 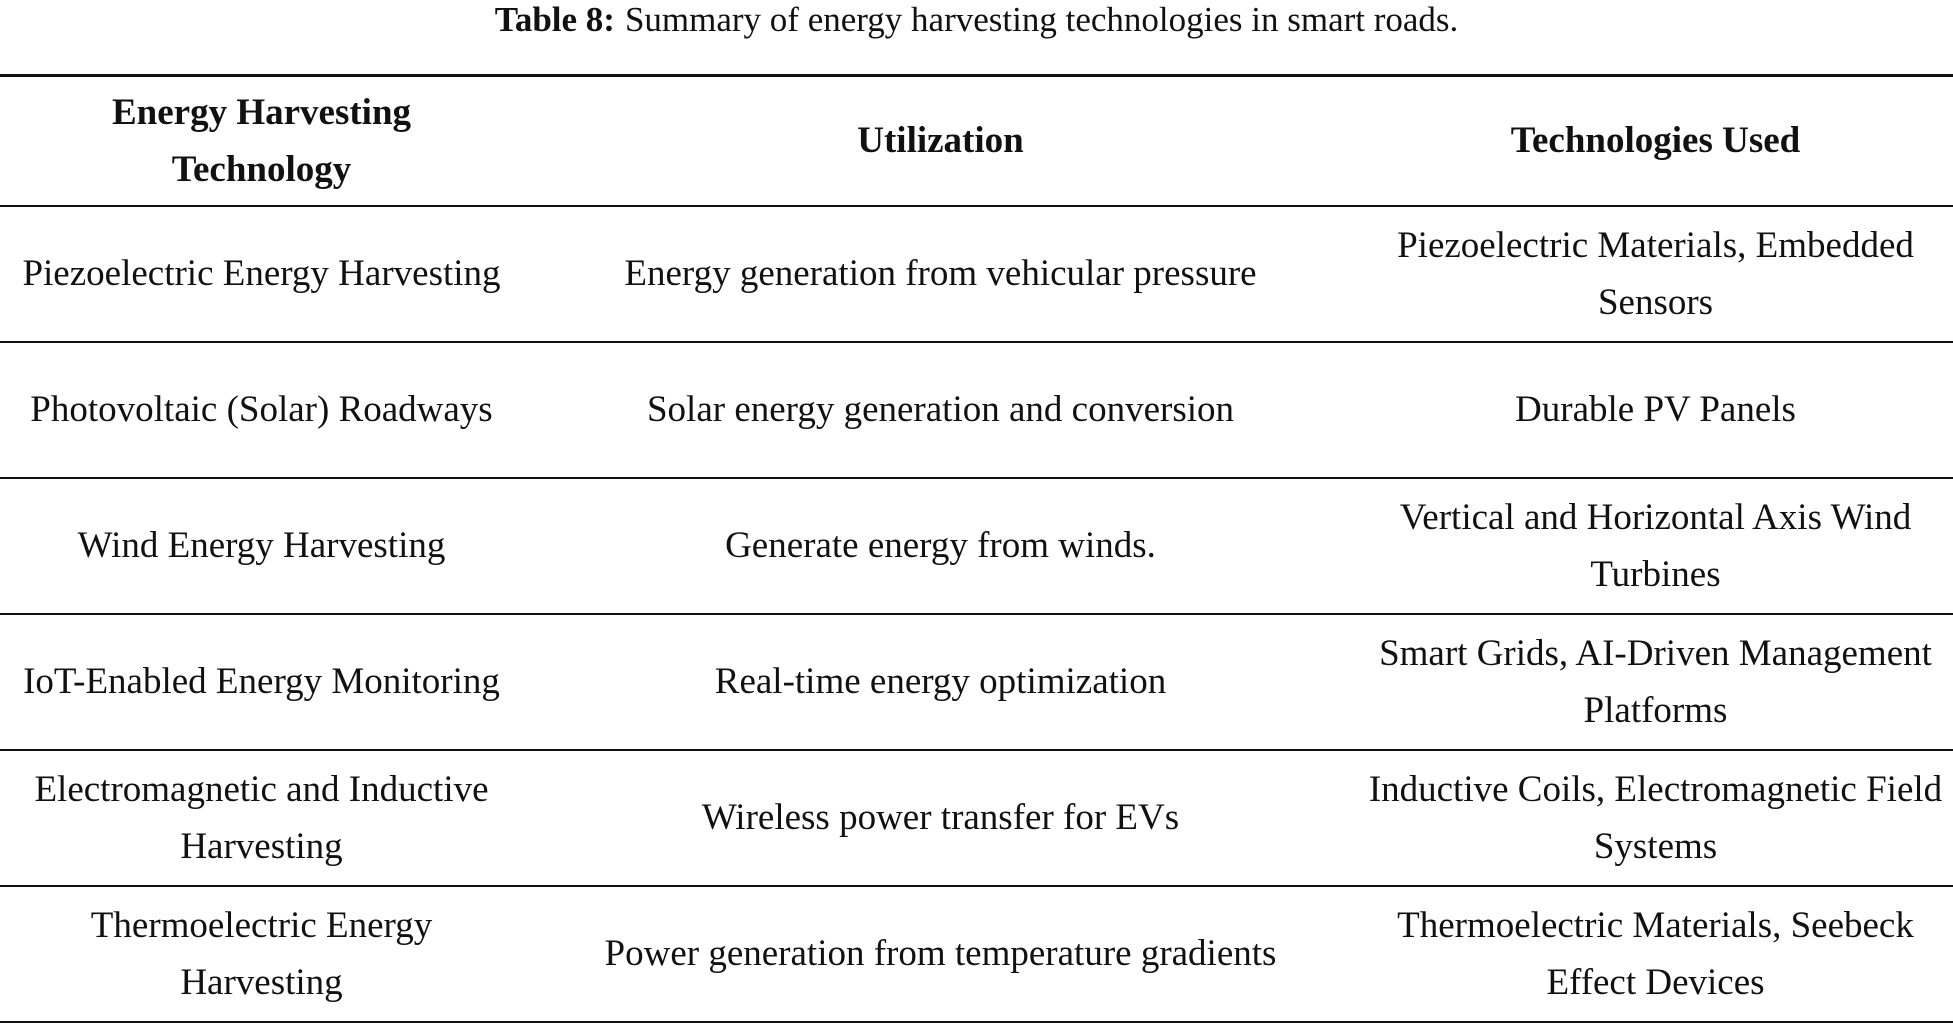 What do you see at coordinates (261, 546) in the screenshot?
I see `table-cell: Wind Energy Harvesting` at bounding box center [261, 546].